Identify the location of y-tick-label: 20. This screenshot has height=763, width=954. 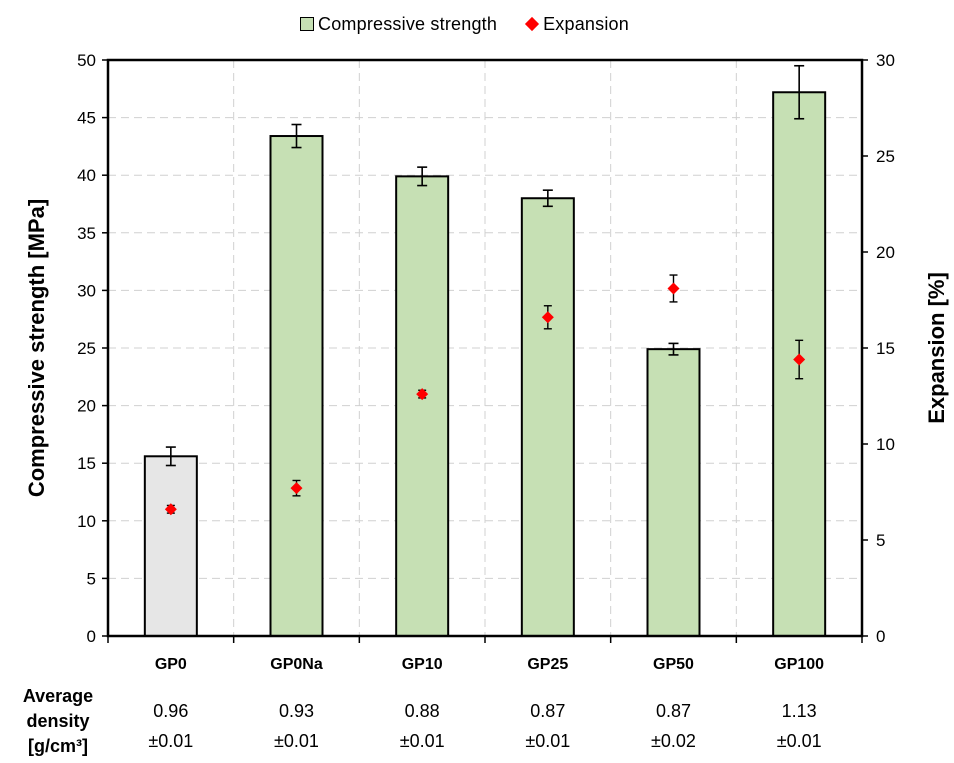
(86, 406).